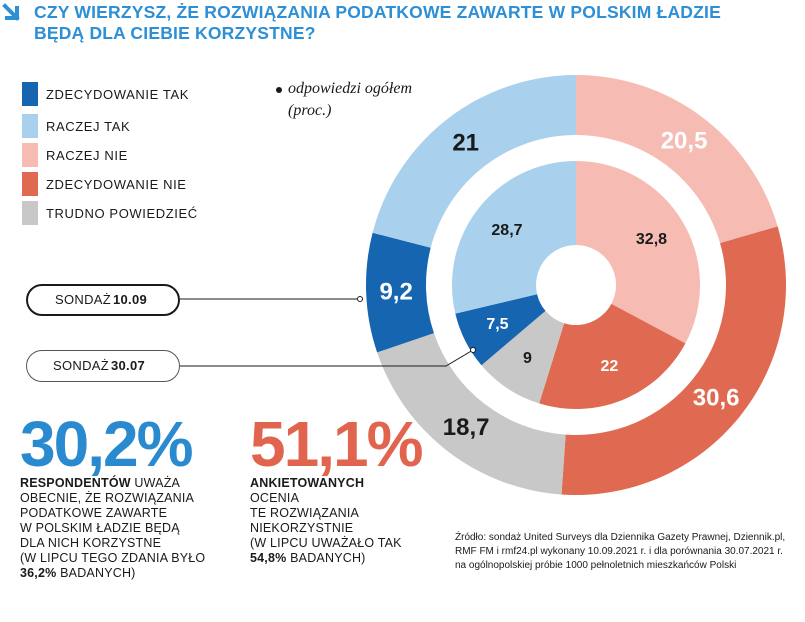 This screenshot has width=805, height=622. Describe the element at coordinates (106, 444) in the screenshot. I see `stat-favorable-value: 30,2%` at that location.